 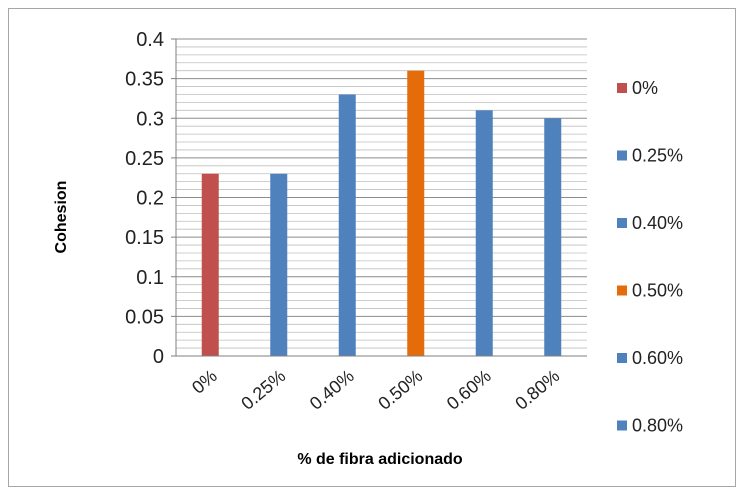 I want to click on legend-label: 0.50%, so click(x=657, y=291).